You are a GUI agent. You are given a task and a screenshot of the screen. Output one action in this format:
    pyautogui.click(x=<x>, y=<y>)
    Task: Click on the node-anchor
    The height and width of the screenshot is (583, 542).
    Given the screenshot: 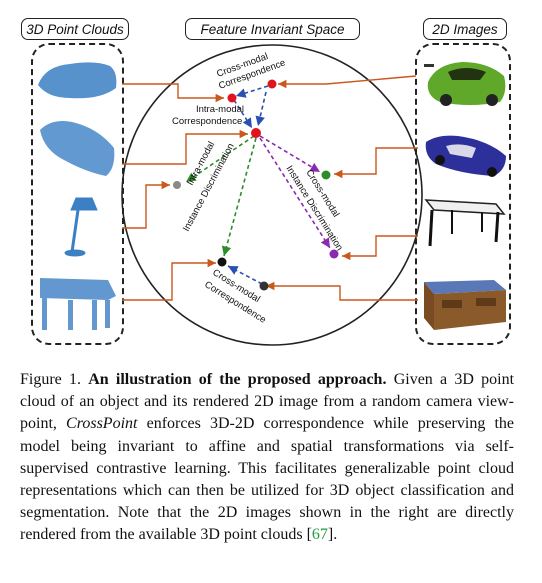 What is the action you would take?
    pyautogui.click(x=256, y=133)
    